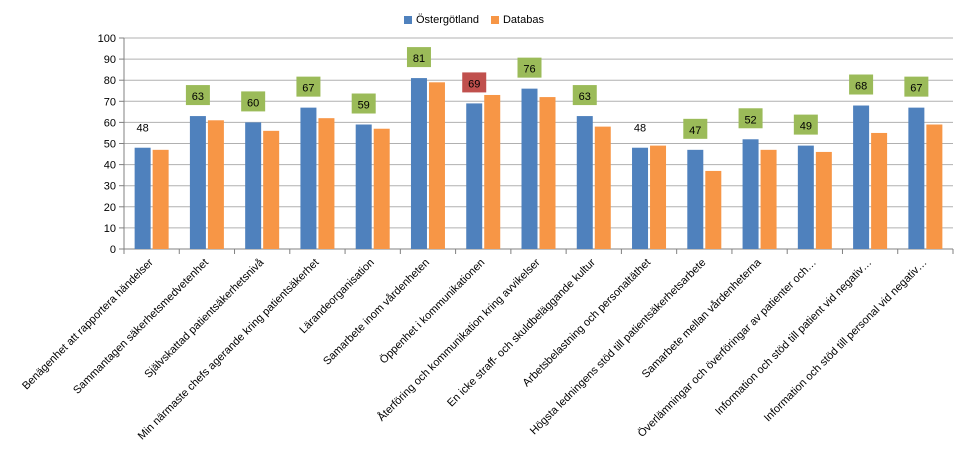 The width and height of the screenshot is (956, 475). Describe the element at coordinates (447, 20) in the screenshot. I see `legend-label-ostergotland: Östergötland` at that location.